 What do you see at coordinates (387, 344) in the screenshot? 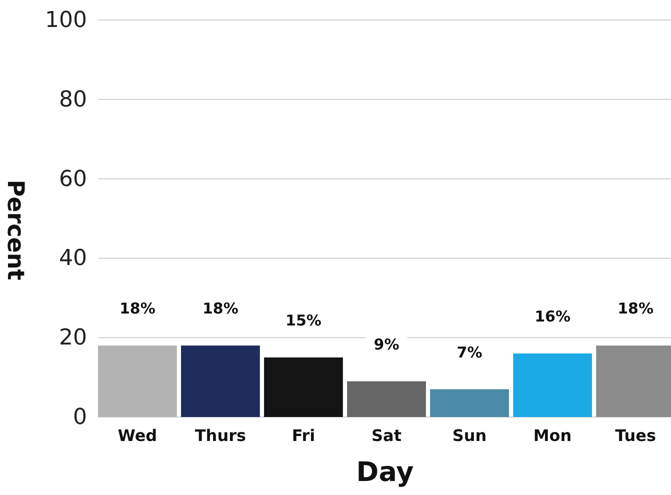
I see `data-label: 9%` at bounding box center [387, 344].